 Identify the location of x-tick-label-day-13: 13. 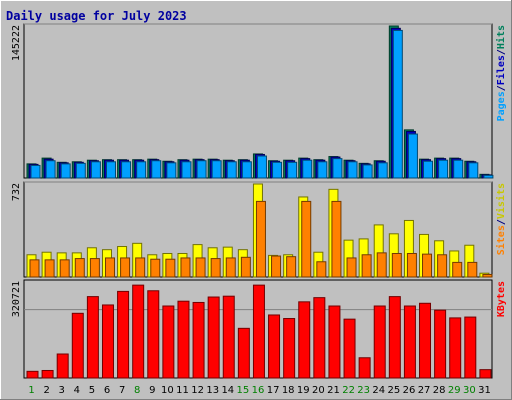
(212, 390).